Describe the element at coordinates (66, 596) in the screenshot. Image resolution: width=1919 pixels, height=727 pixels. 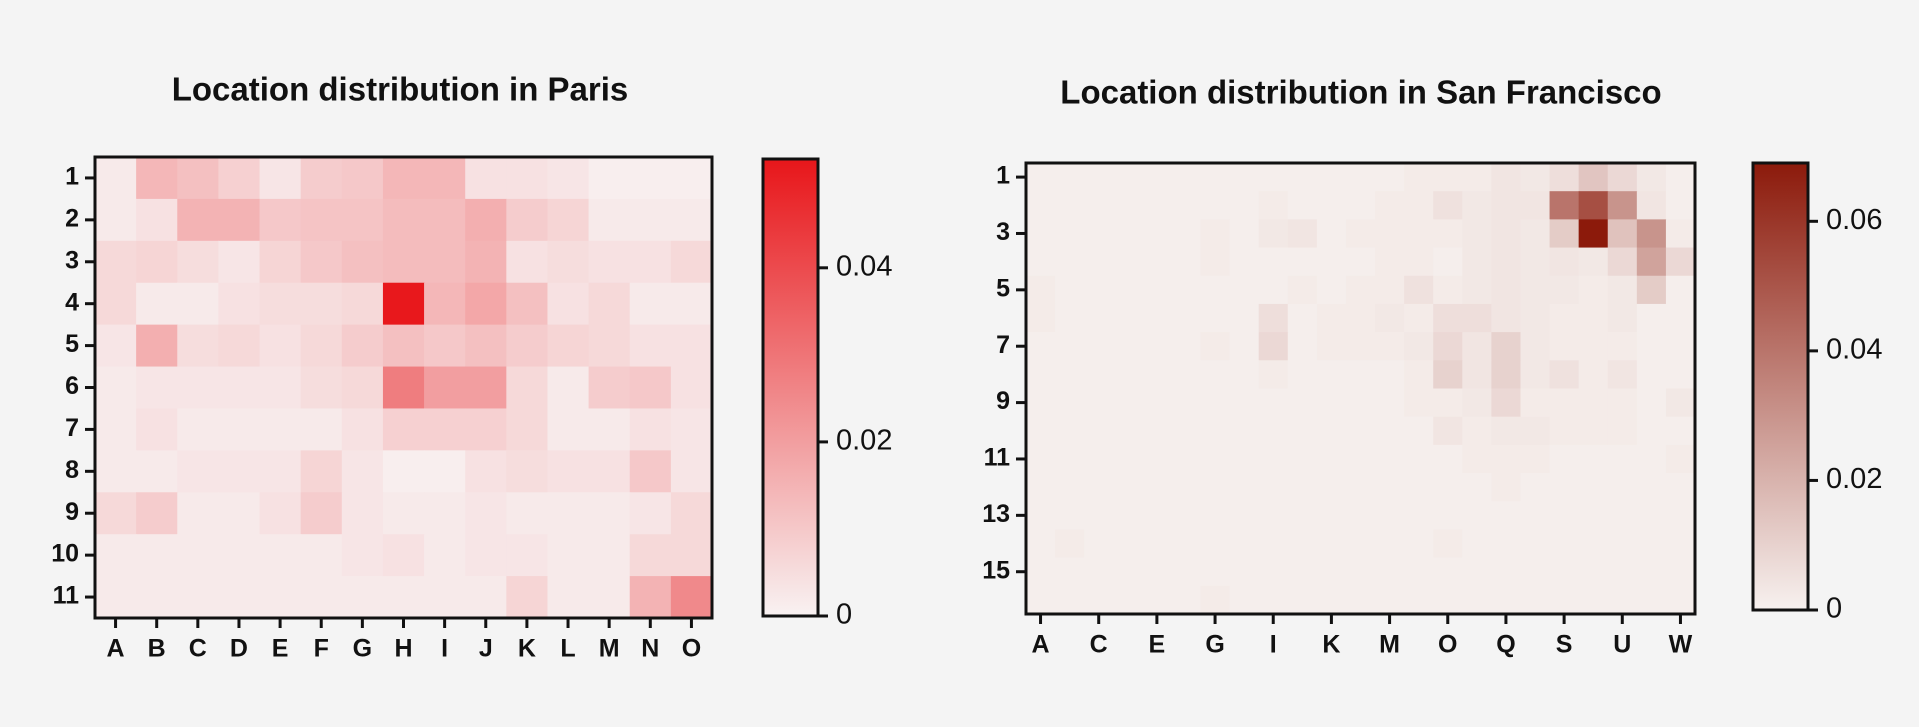
I see `y-tick-label: 11` at that location.